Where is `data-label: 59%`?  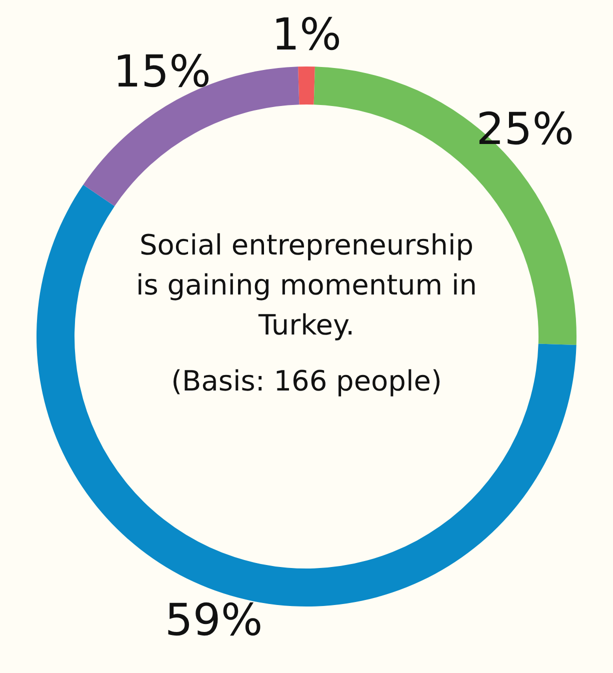 data-label: 59% is located at coordinates (213, 620).